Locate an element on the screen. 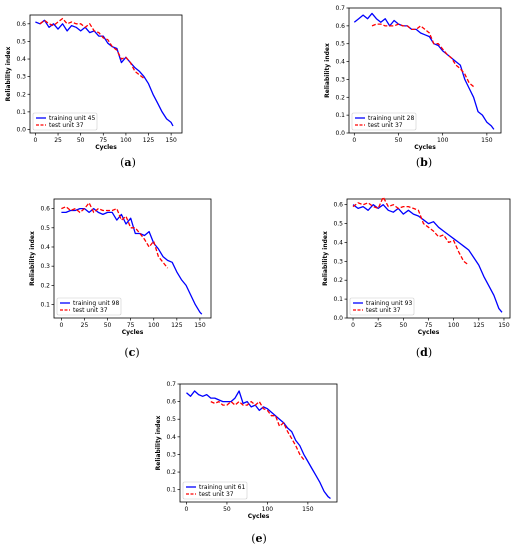 The height and width of the screenshot is (550, 519). panel-caption-letter: e is located at coordinates (259, 538).